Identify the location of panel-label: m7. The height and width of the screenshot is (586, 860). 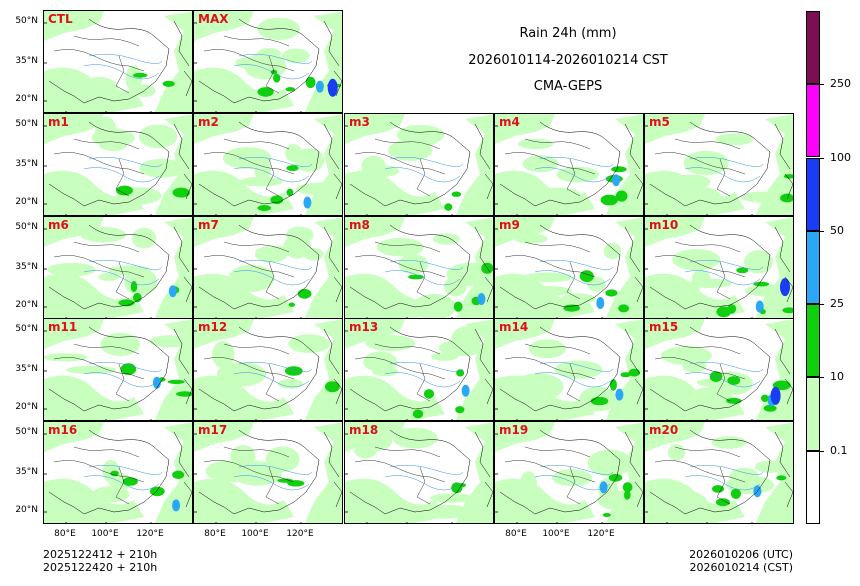
(208, 225).